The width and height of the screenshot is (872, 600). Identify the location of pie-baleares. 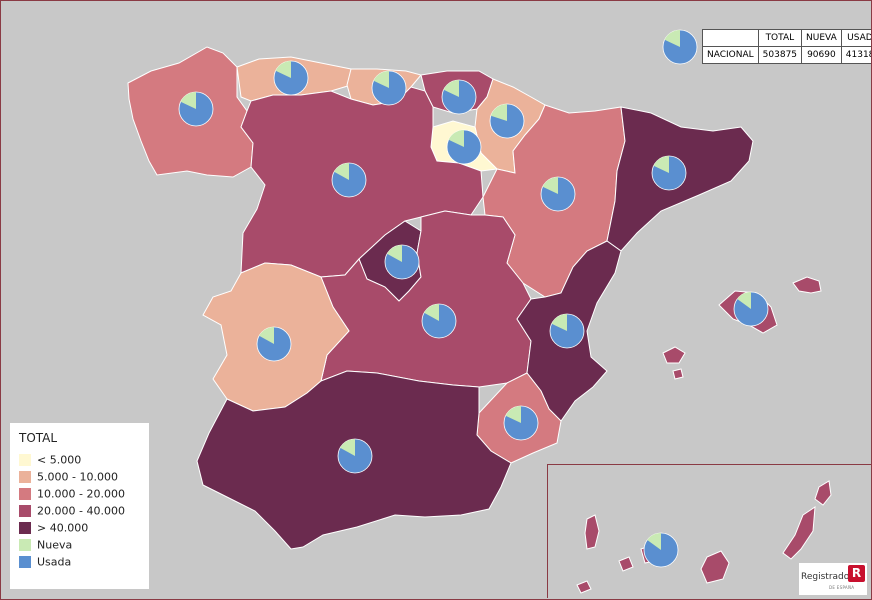
(751, 309).